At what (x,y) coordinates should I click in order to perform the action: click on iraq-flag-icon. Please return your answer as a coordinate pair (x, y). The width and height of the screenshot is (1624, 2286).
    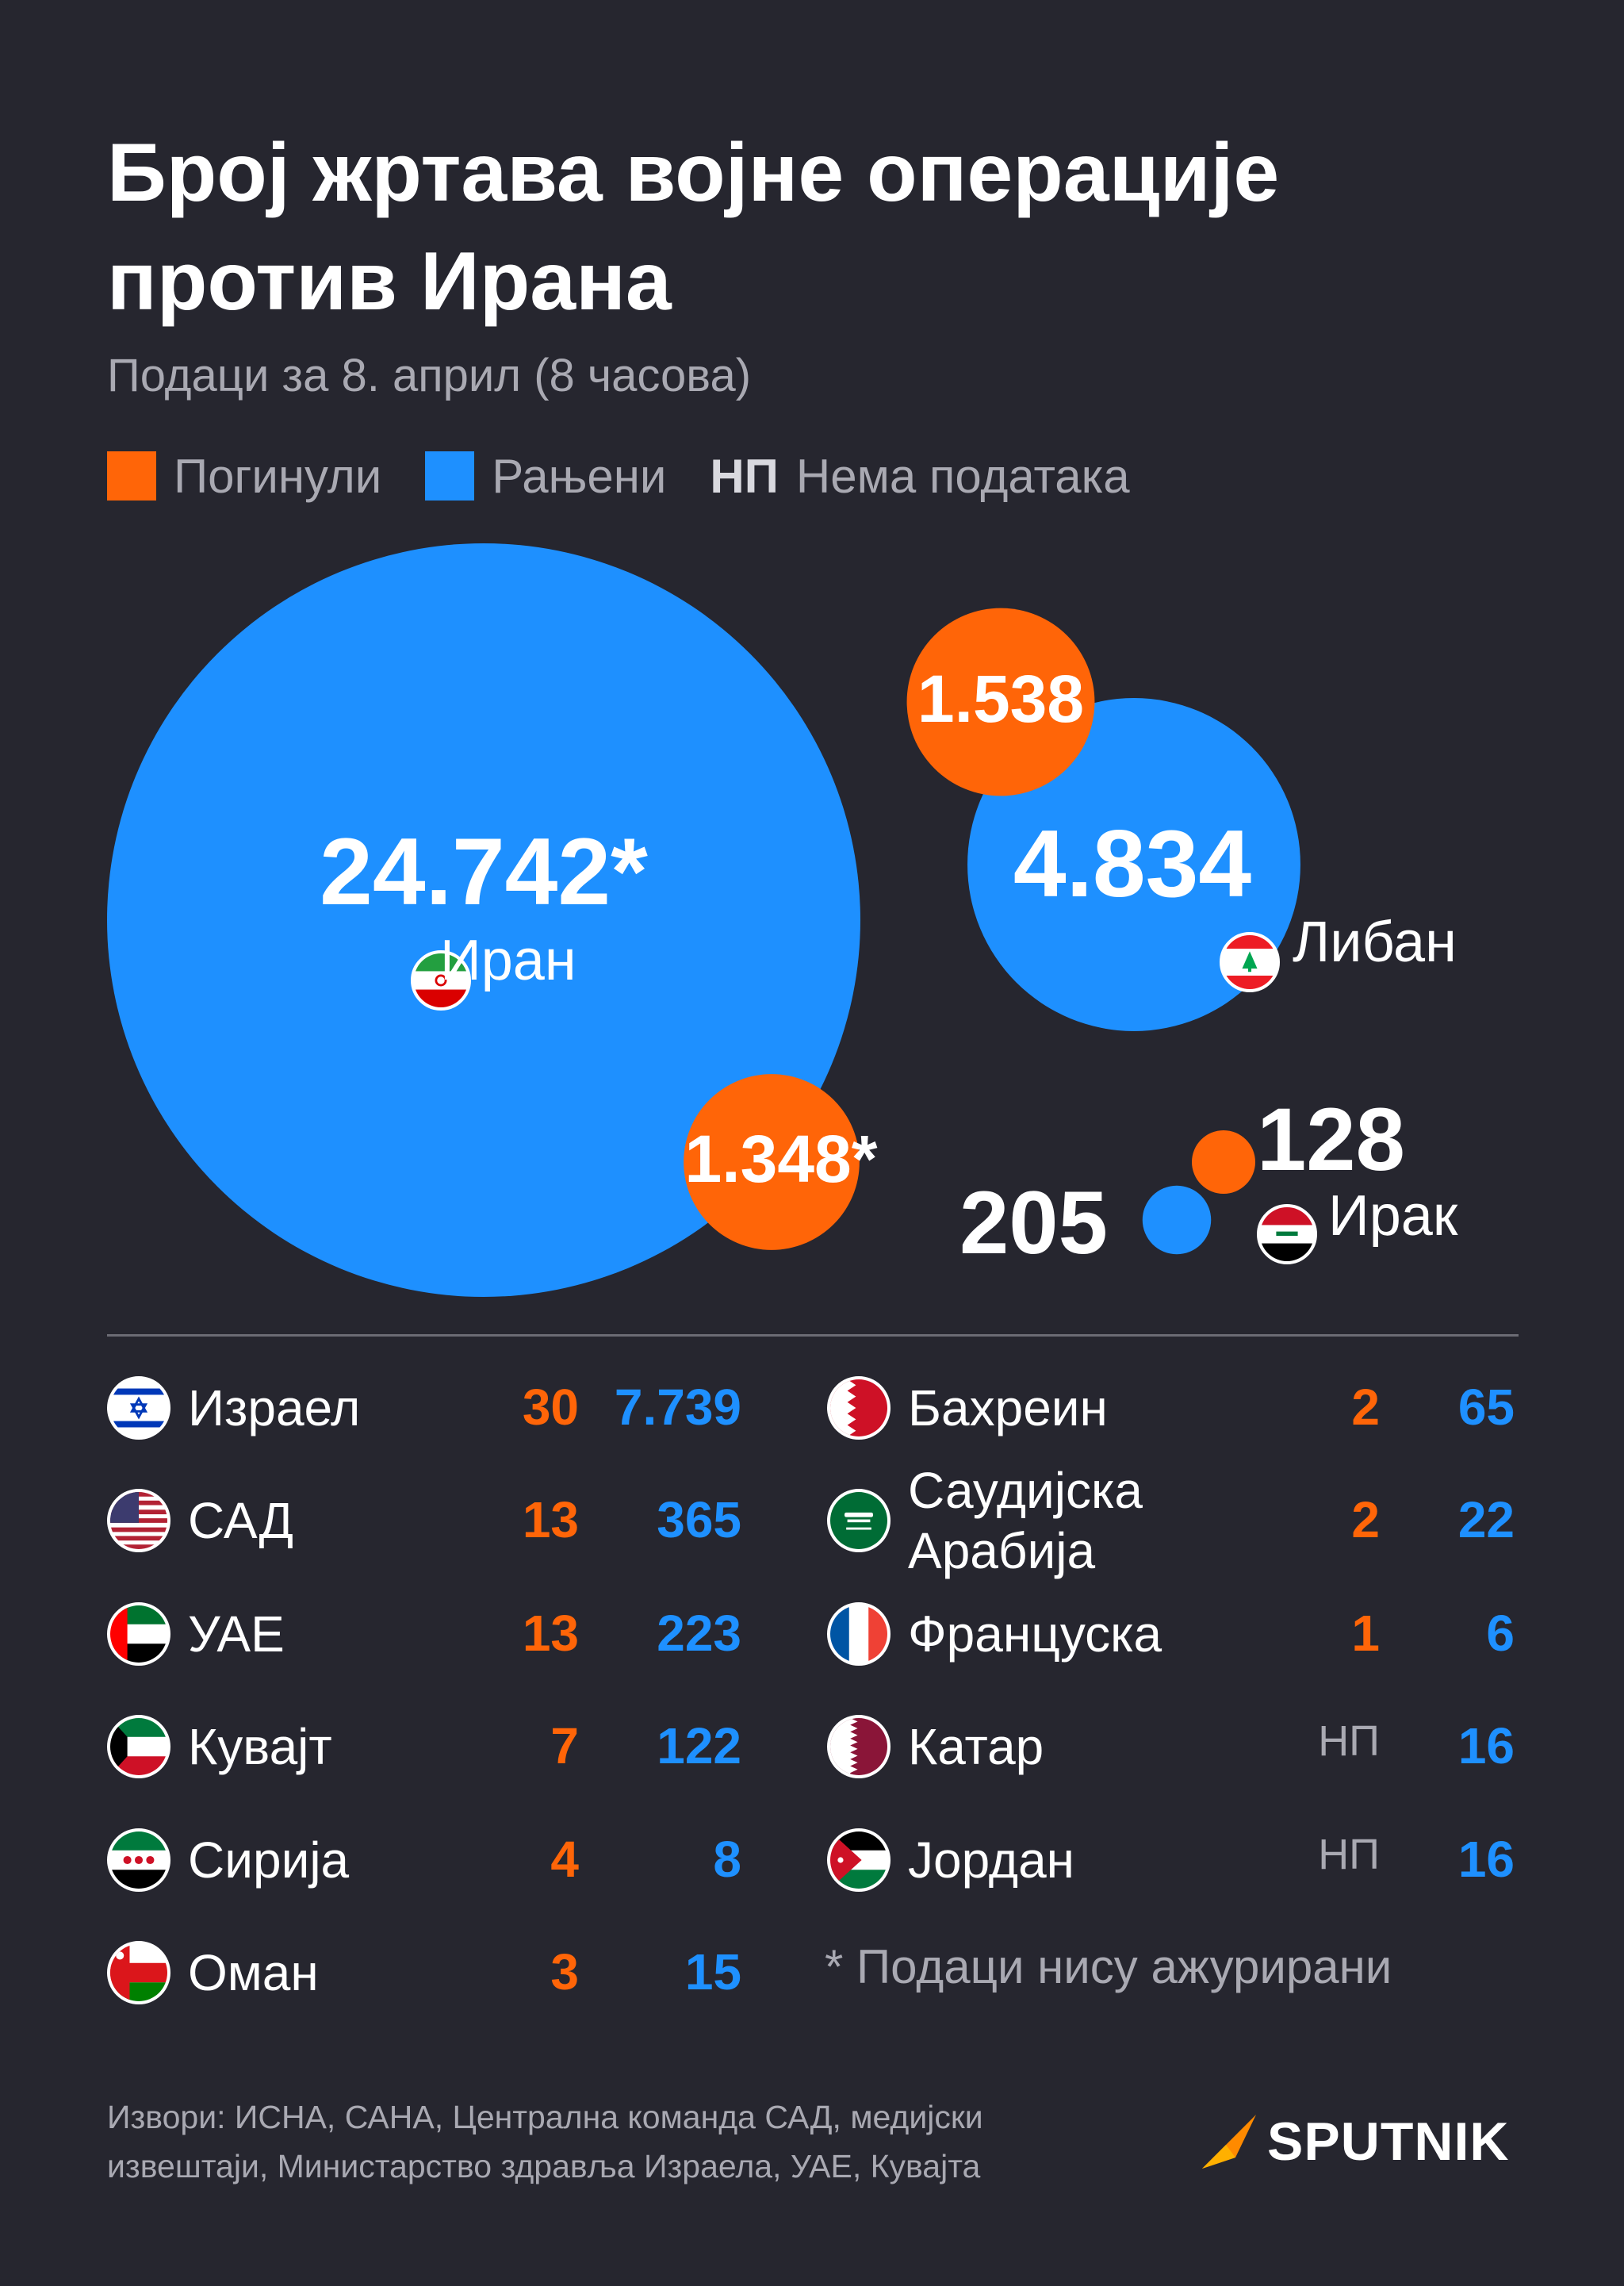
    Looking at the image, I should click on (1288, 1235).